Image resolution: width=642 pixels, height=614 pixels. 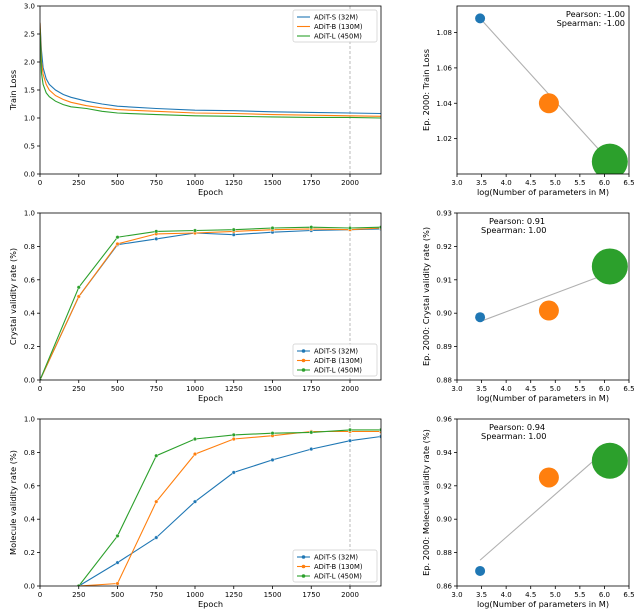 I want to click on y-tick-label: 0.4, so click(x=30, y=520).